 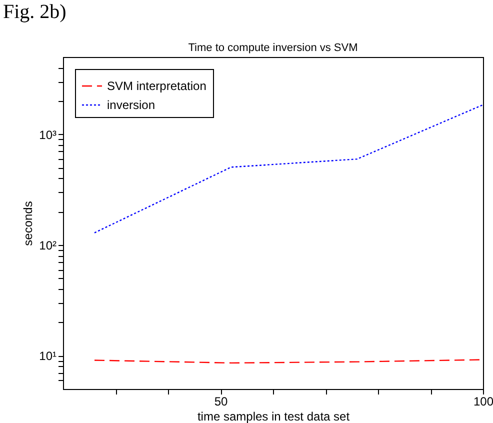 I want to click on chart-title: Time to compute inversion vs SVM, so click(x=273, y=48).